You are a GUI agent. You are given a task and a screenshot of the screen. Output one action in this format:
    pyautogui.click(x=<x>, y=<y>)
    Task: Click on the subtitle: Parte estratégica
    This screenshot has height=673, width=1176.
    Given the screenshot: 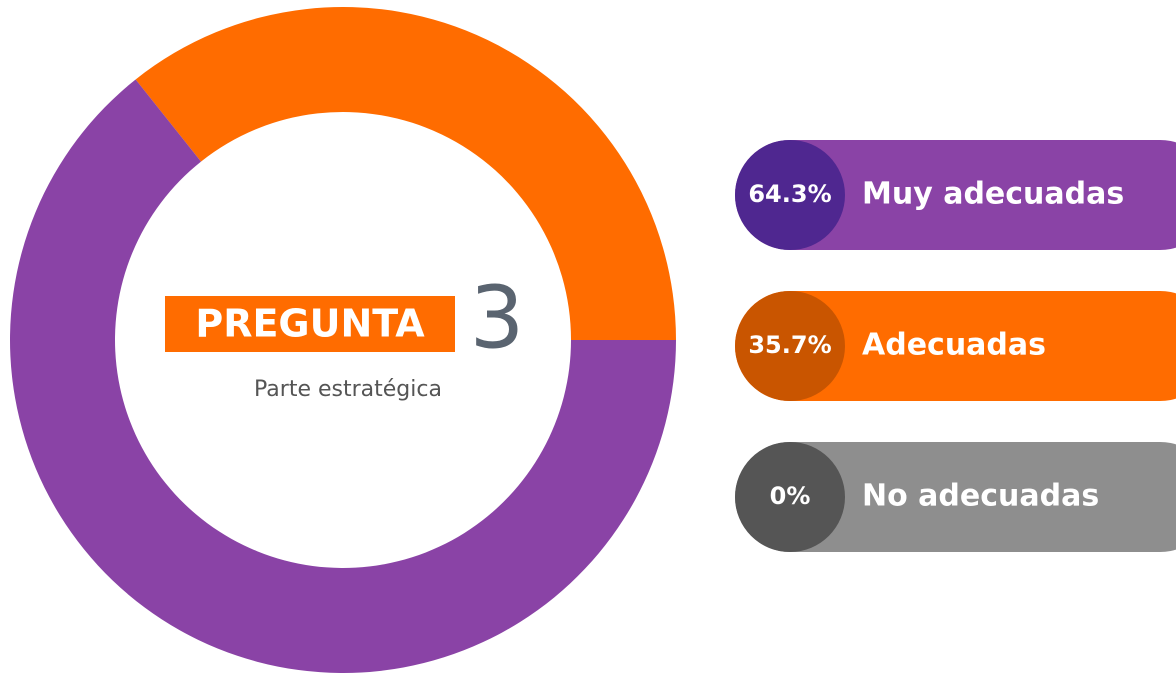 What is the action you would take?
    pyautogui.click(x=348, y=389)
    